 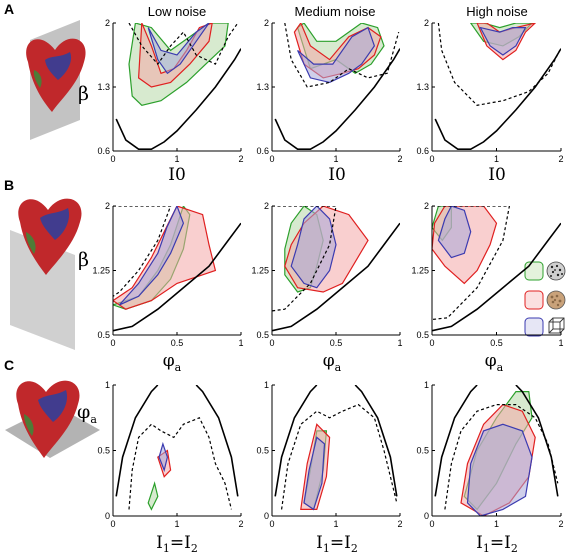 What do you see at coordinates (534, 300) in the screenshot?
I see `legend-swatch-red` at bounding box center [534, 300].